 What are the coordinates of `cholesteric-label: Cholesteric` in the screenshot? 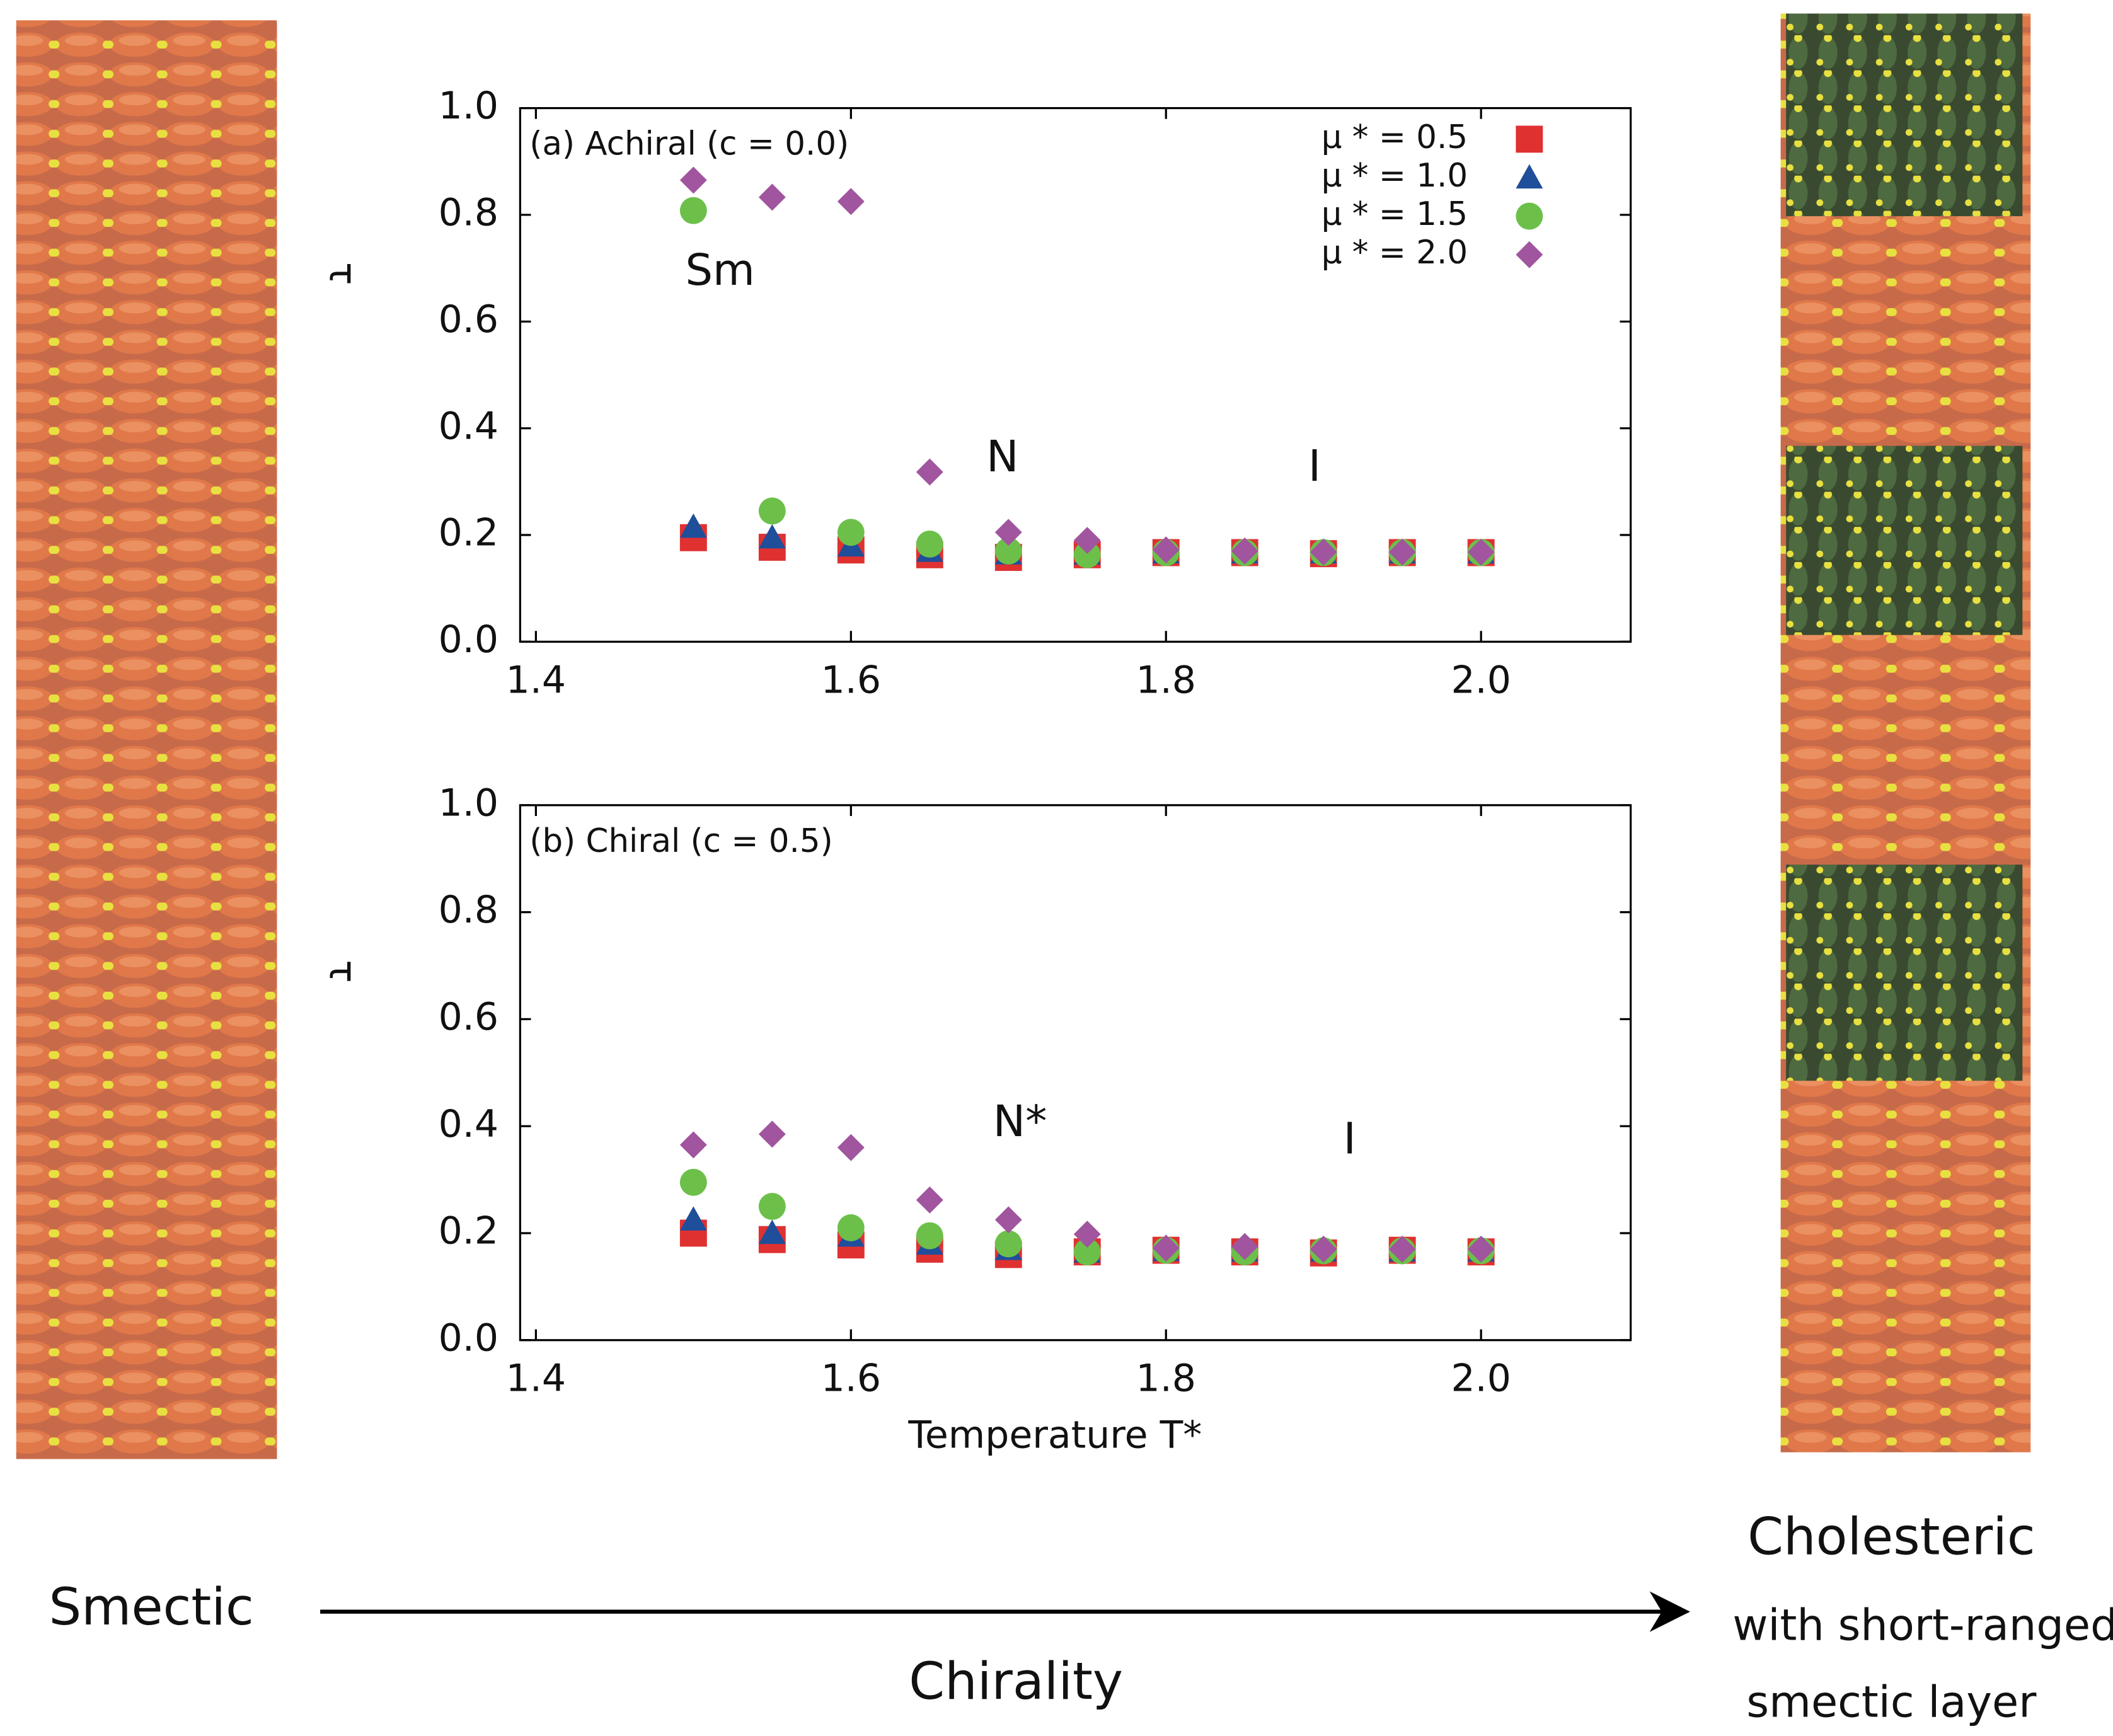 It's located at (1891, 1537).